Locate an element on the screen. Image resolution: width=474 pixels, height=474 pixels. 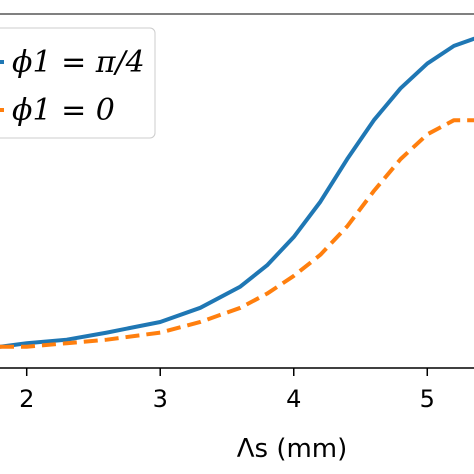
legend: ϕ1 = π/4 ϕ1 = 0 is located at coordinates (78, 83).